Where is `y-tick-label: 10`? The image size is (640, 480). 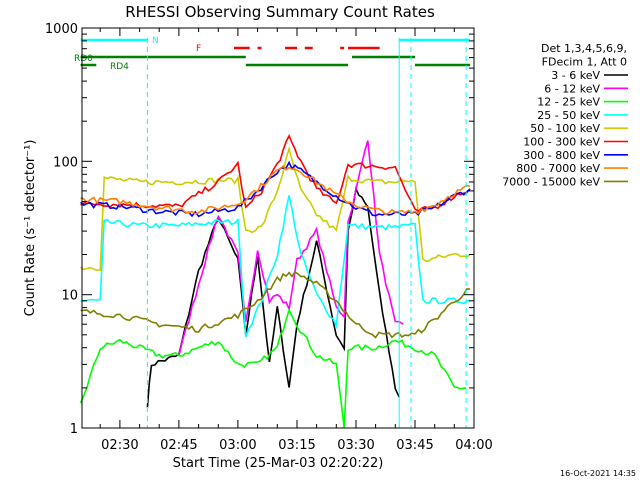
y-tick-label: 10 is located at coordinates (69, 296).